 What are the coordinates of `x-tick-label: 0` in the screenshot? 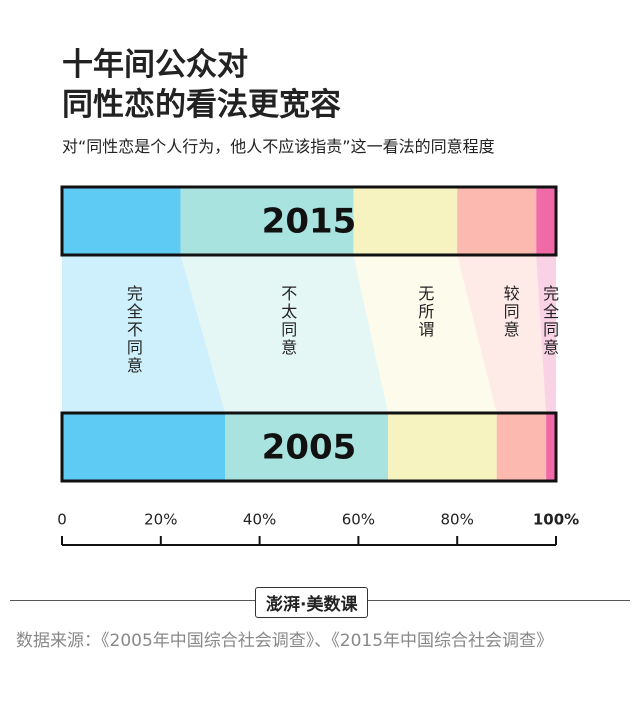 It's located at (62, 520).